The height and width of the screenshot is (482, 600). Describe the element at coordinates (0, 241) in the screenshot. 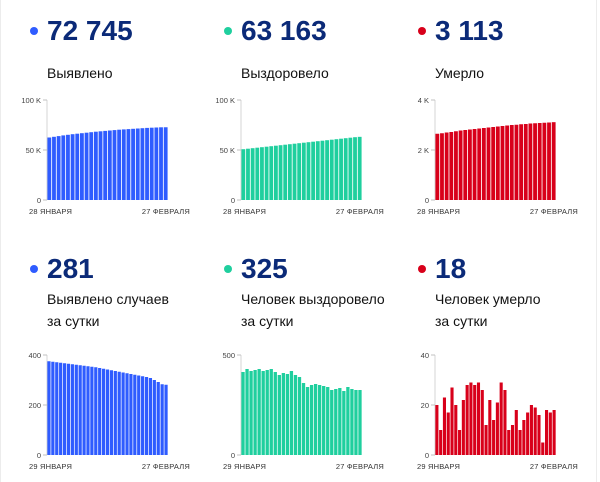

I see `left-edge-divider` at that location.